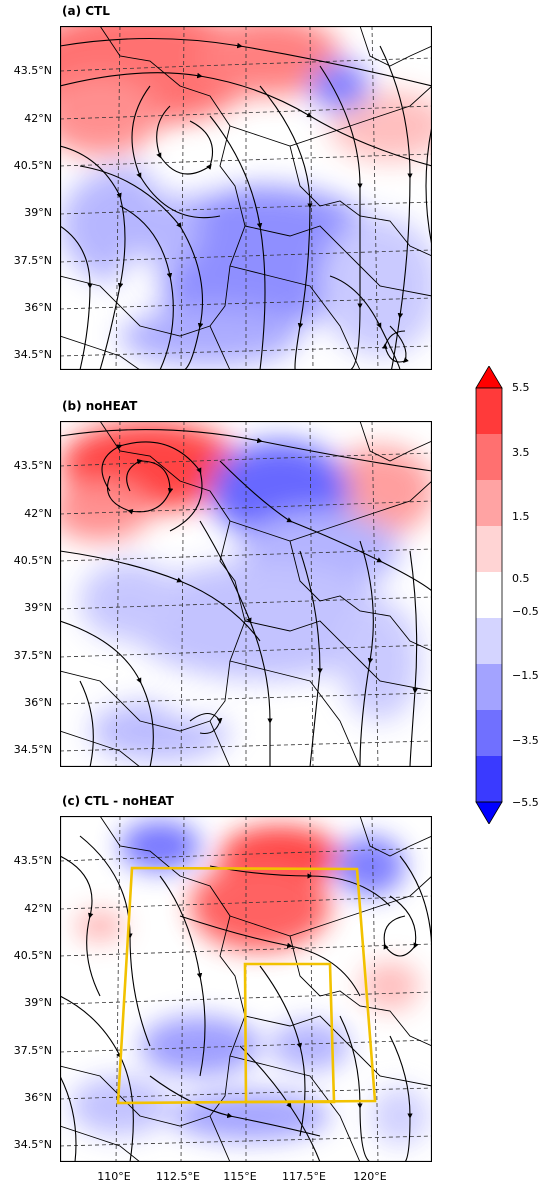  I want to click on colorbar-frame, so click(489, 595).